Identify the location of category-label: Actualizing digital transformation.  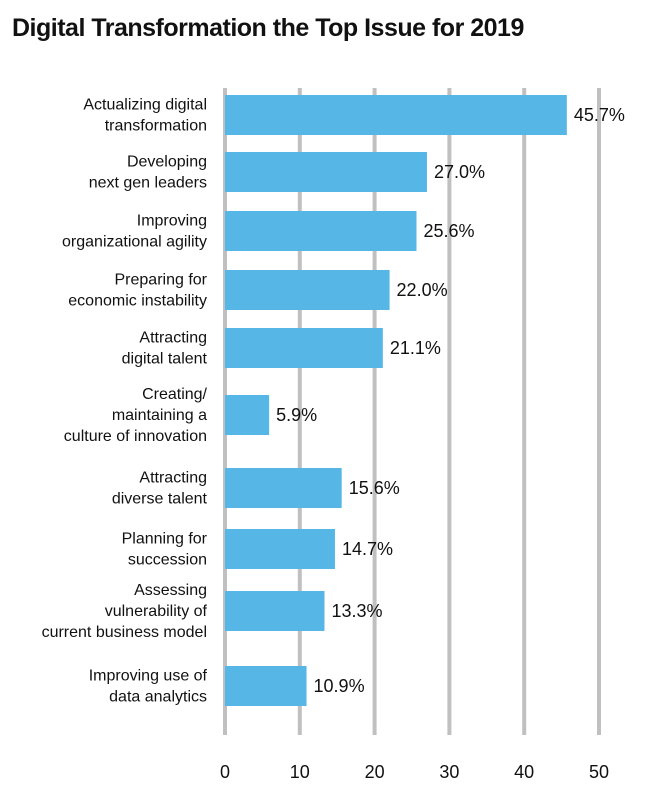
(145, 116).